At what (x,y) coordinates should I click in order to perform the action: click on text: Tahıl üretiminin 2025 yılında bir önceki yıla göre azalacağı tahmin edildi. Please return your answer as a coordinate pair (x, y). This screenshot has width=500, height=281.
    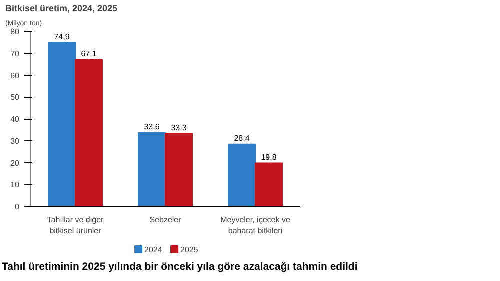
    Looking at the image, I should click on (180, 267).